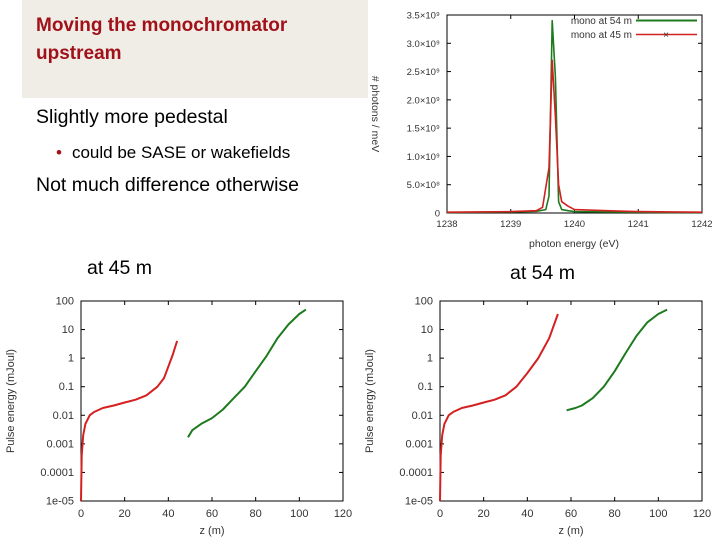 Image resolution: width=720 pixels, height=540 pixels. Describe the element at coordinates (419, 444) in the screenshot. I see `pe54-ytick-label: 0.001` at that location.